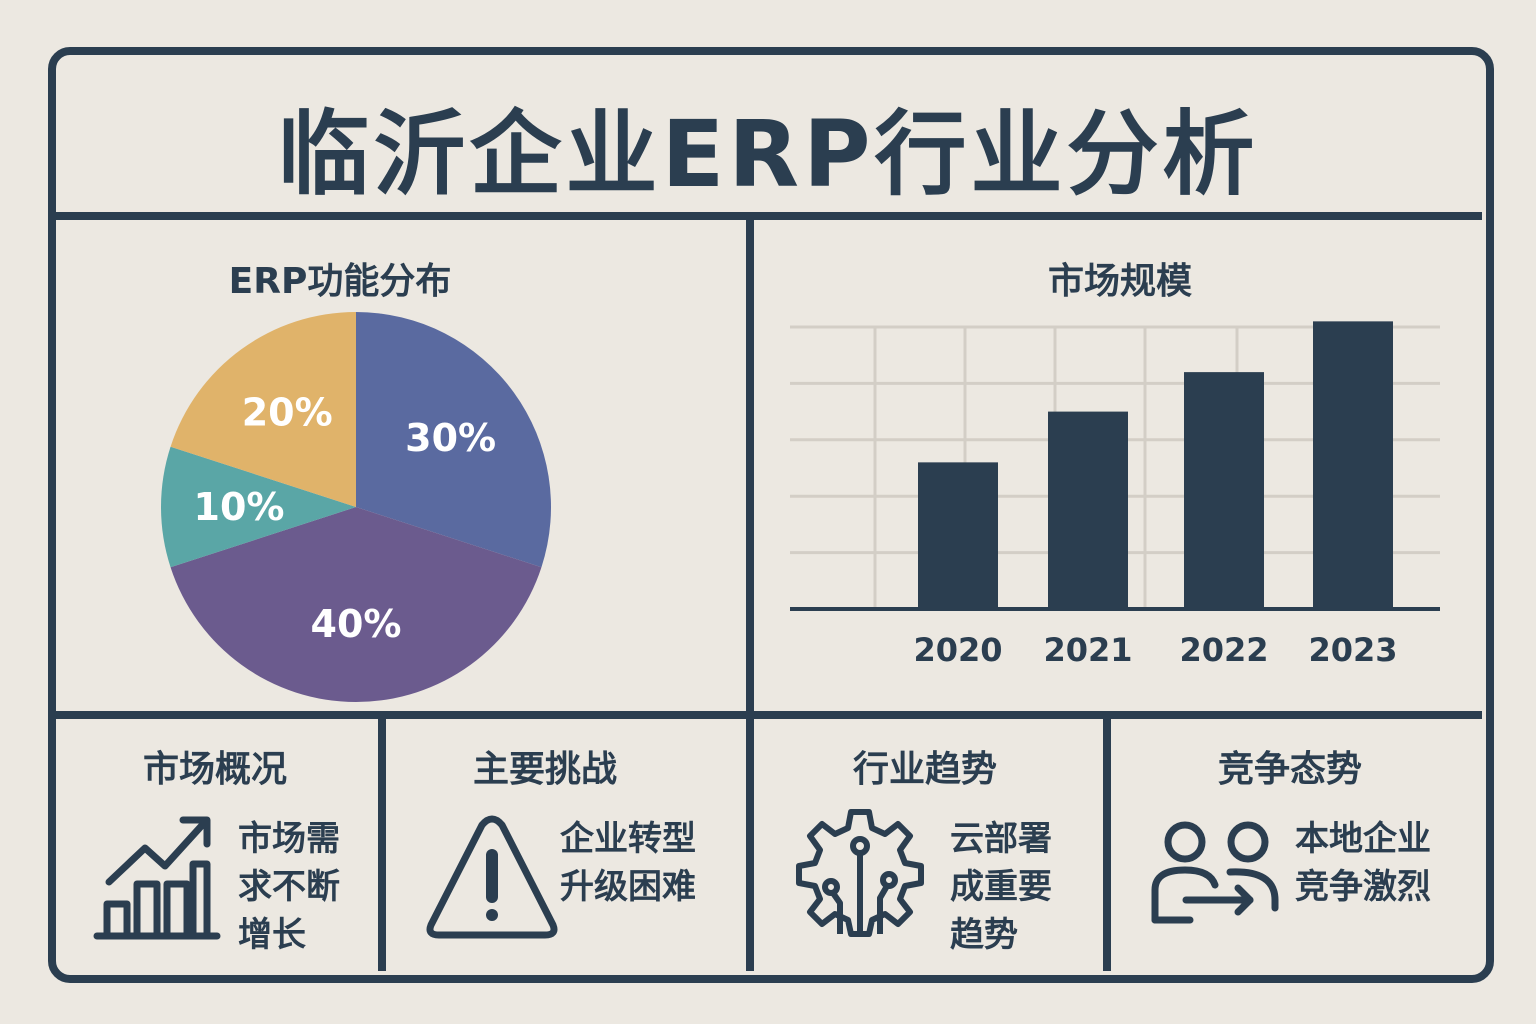 This screenshot has width=1536, height=1024. What do you see at coordinates (272, 935) in the screenshot?
I see `desc-line: 增长` at bounding box center [272, 935].